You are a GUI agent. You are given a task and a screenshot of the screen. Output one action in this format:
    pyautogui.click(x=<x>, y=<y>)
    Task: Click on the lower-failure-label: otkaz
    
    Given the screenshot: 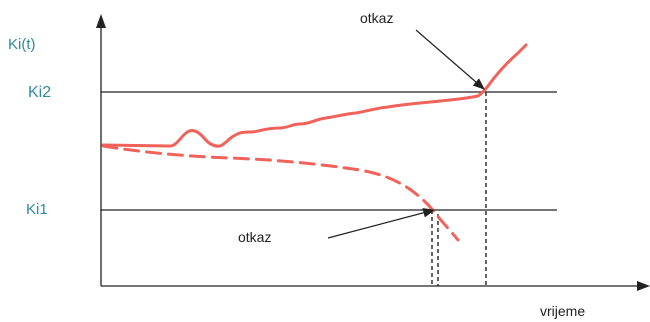 What is the action you would take?
    pyautogui.click(x=255, y=237)
    